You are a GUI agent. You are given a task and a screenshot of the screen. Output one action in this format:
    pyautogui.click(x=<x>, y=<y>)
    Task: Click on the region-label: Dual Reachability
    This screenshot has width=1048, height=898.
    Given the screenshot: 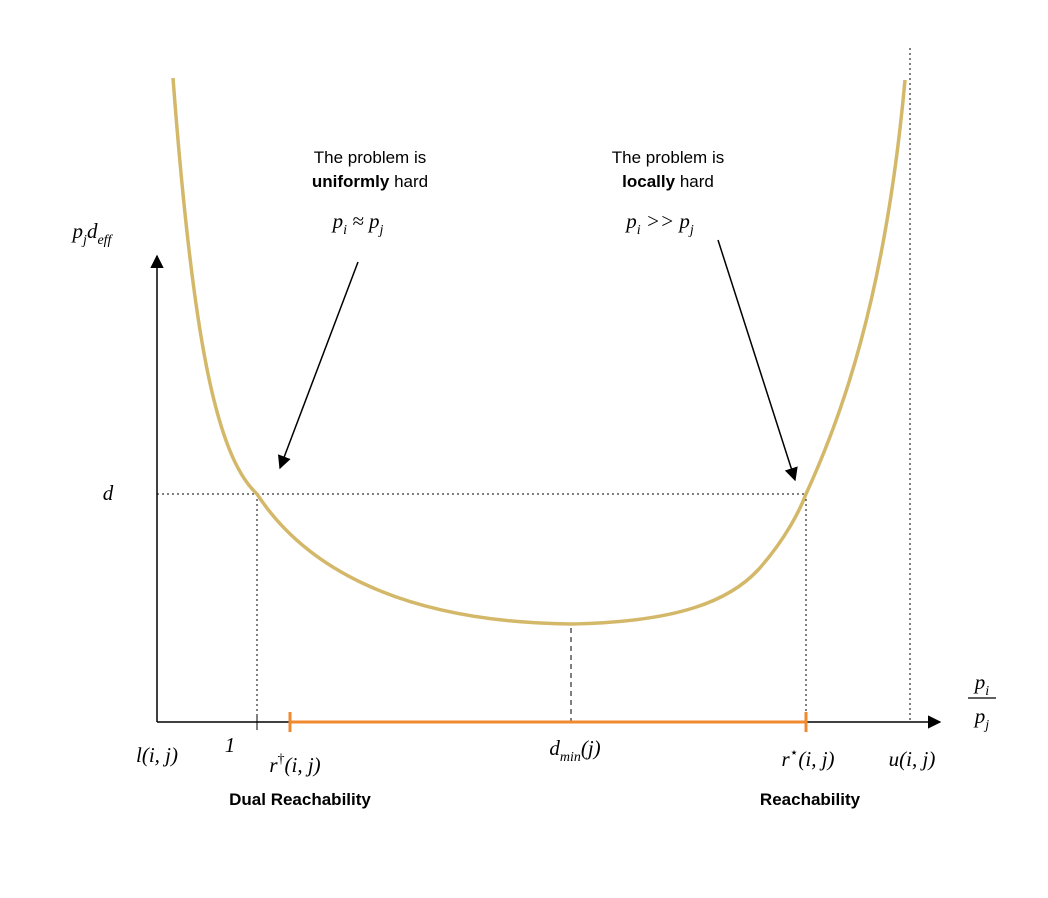 What is the action you would take?
    pyautogui.click(x=300, y=799)
    